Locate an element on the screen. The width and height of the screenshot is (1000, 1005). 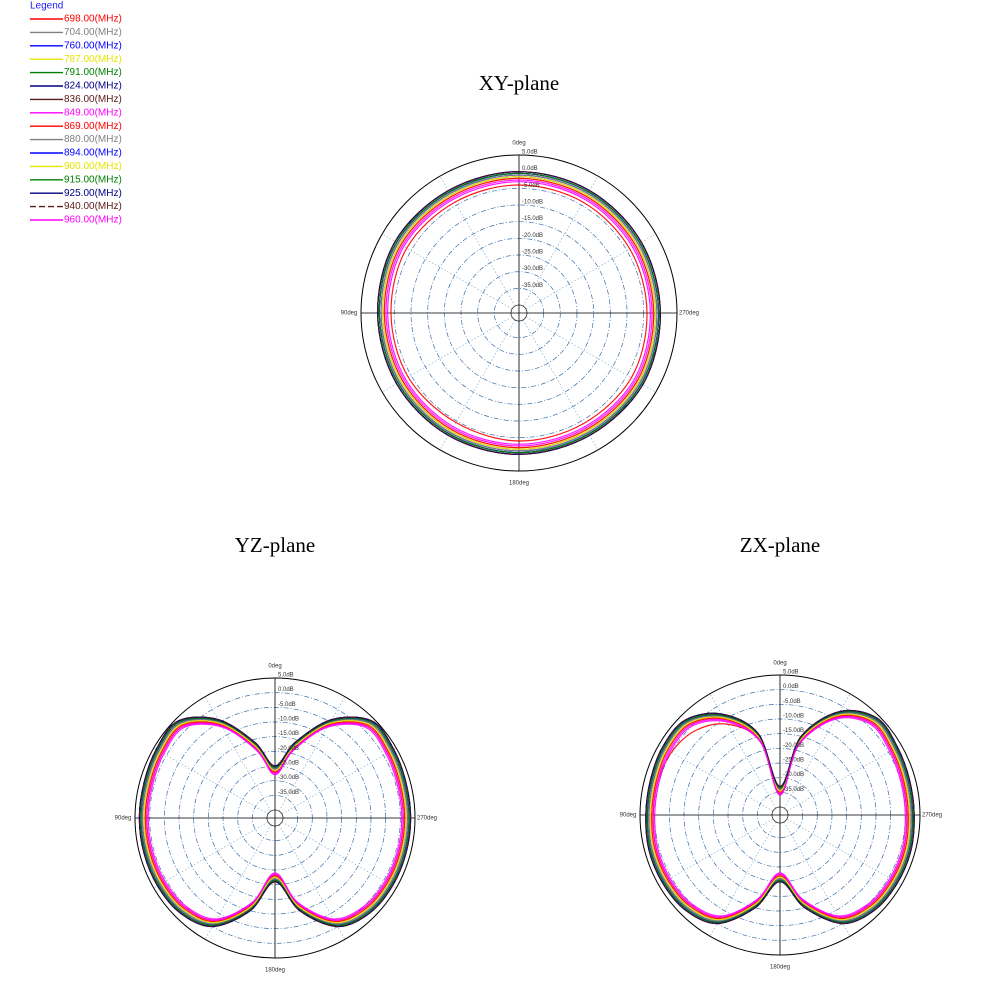
legend-label: 894.00(MHz) is located at coordinates (93, 153).